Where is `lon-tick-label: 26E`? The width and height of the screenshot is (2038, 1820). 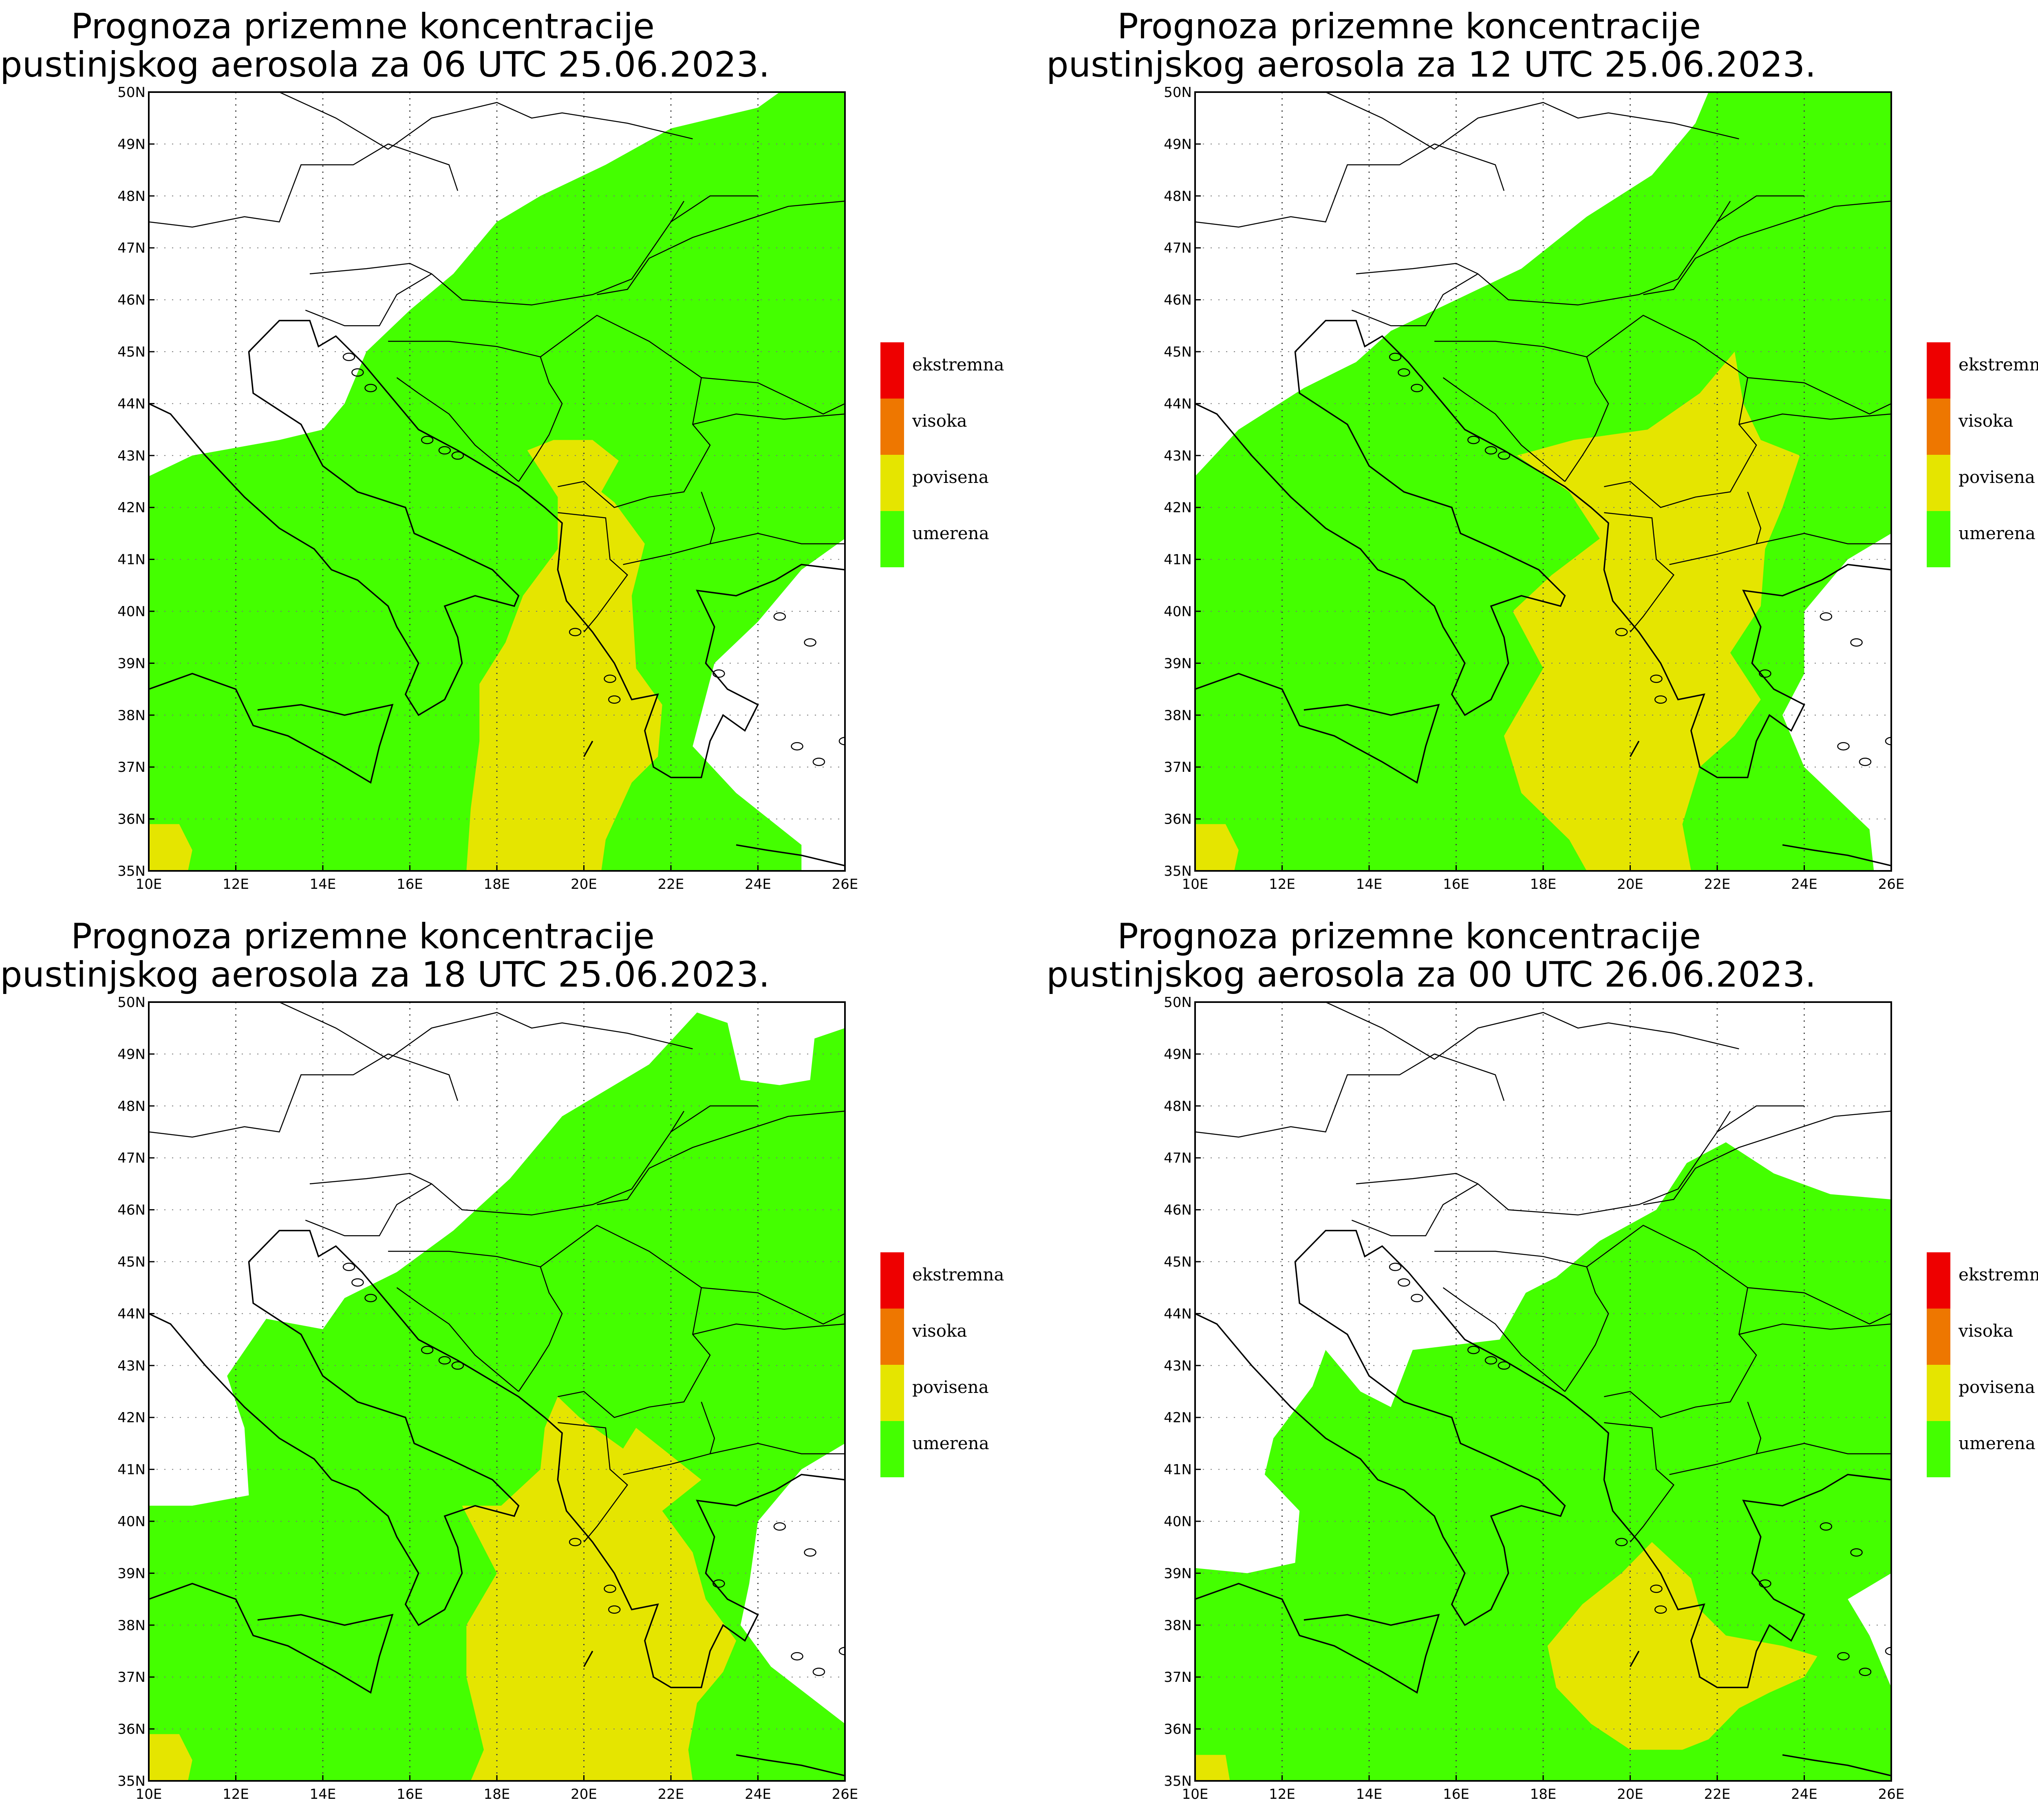 lon-tick-label: 26E is located at coordinates (1892, 884).